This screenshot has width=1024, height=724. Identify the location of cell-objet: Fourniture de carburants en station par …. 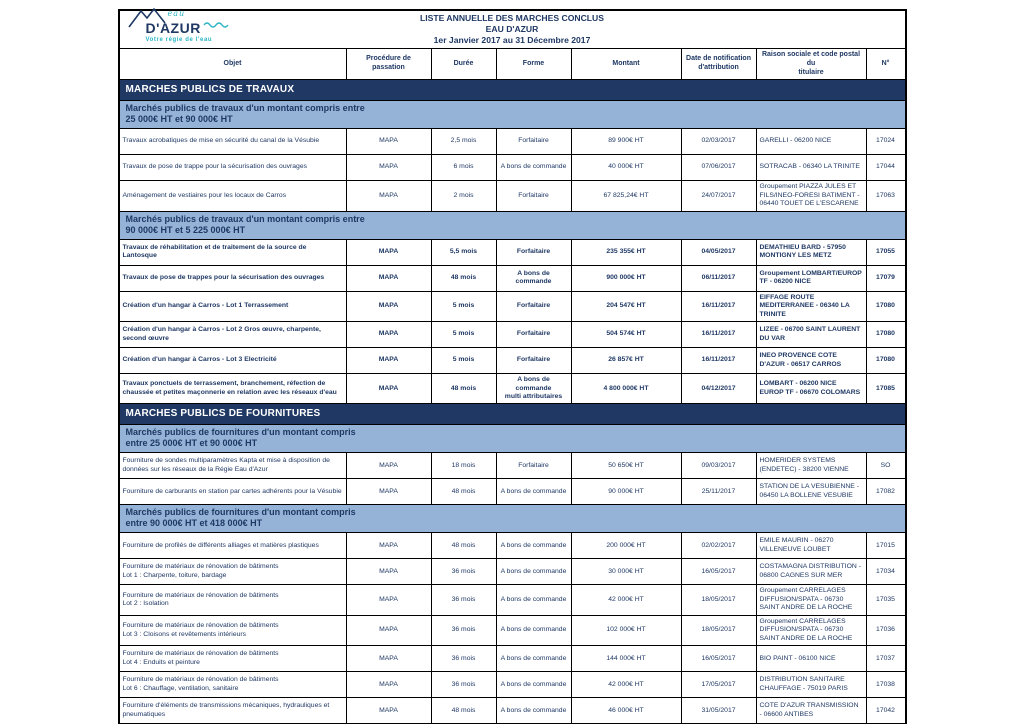
(233, 492).